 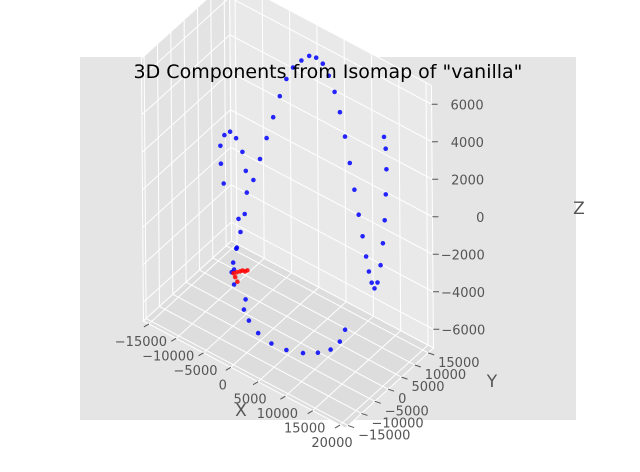 I want to click on z-tick-label: −6000, so click(x=463, y=330).